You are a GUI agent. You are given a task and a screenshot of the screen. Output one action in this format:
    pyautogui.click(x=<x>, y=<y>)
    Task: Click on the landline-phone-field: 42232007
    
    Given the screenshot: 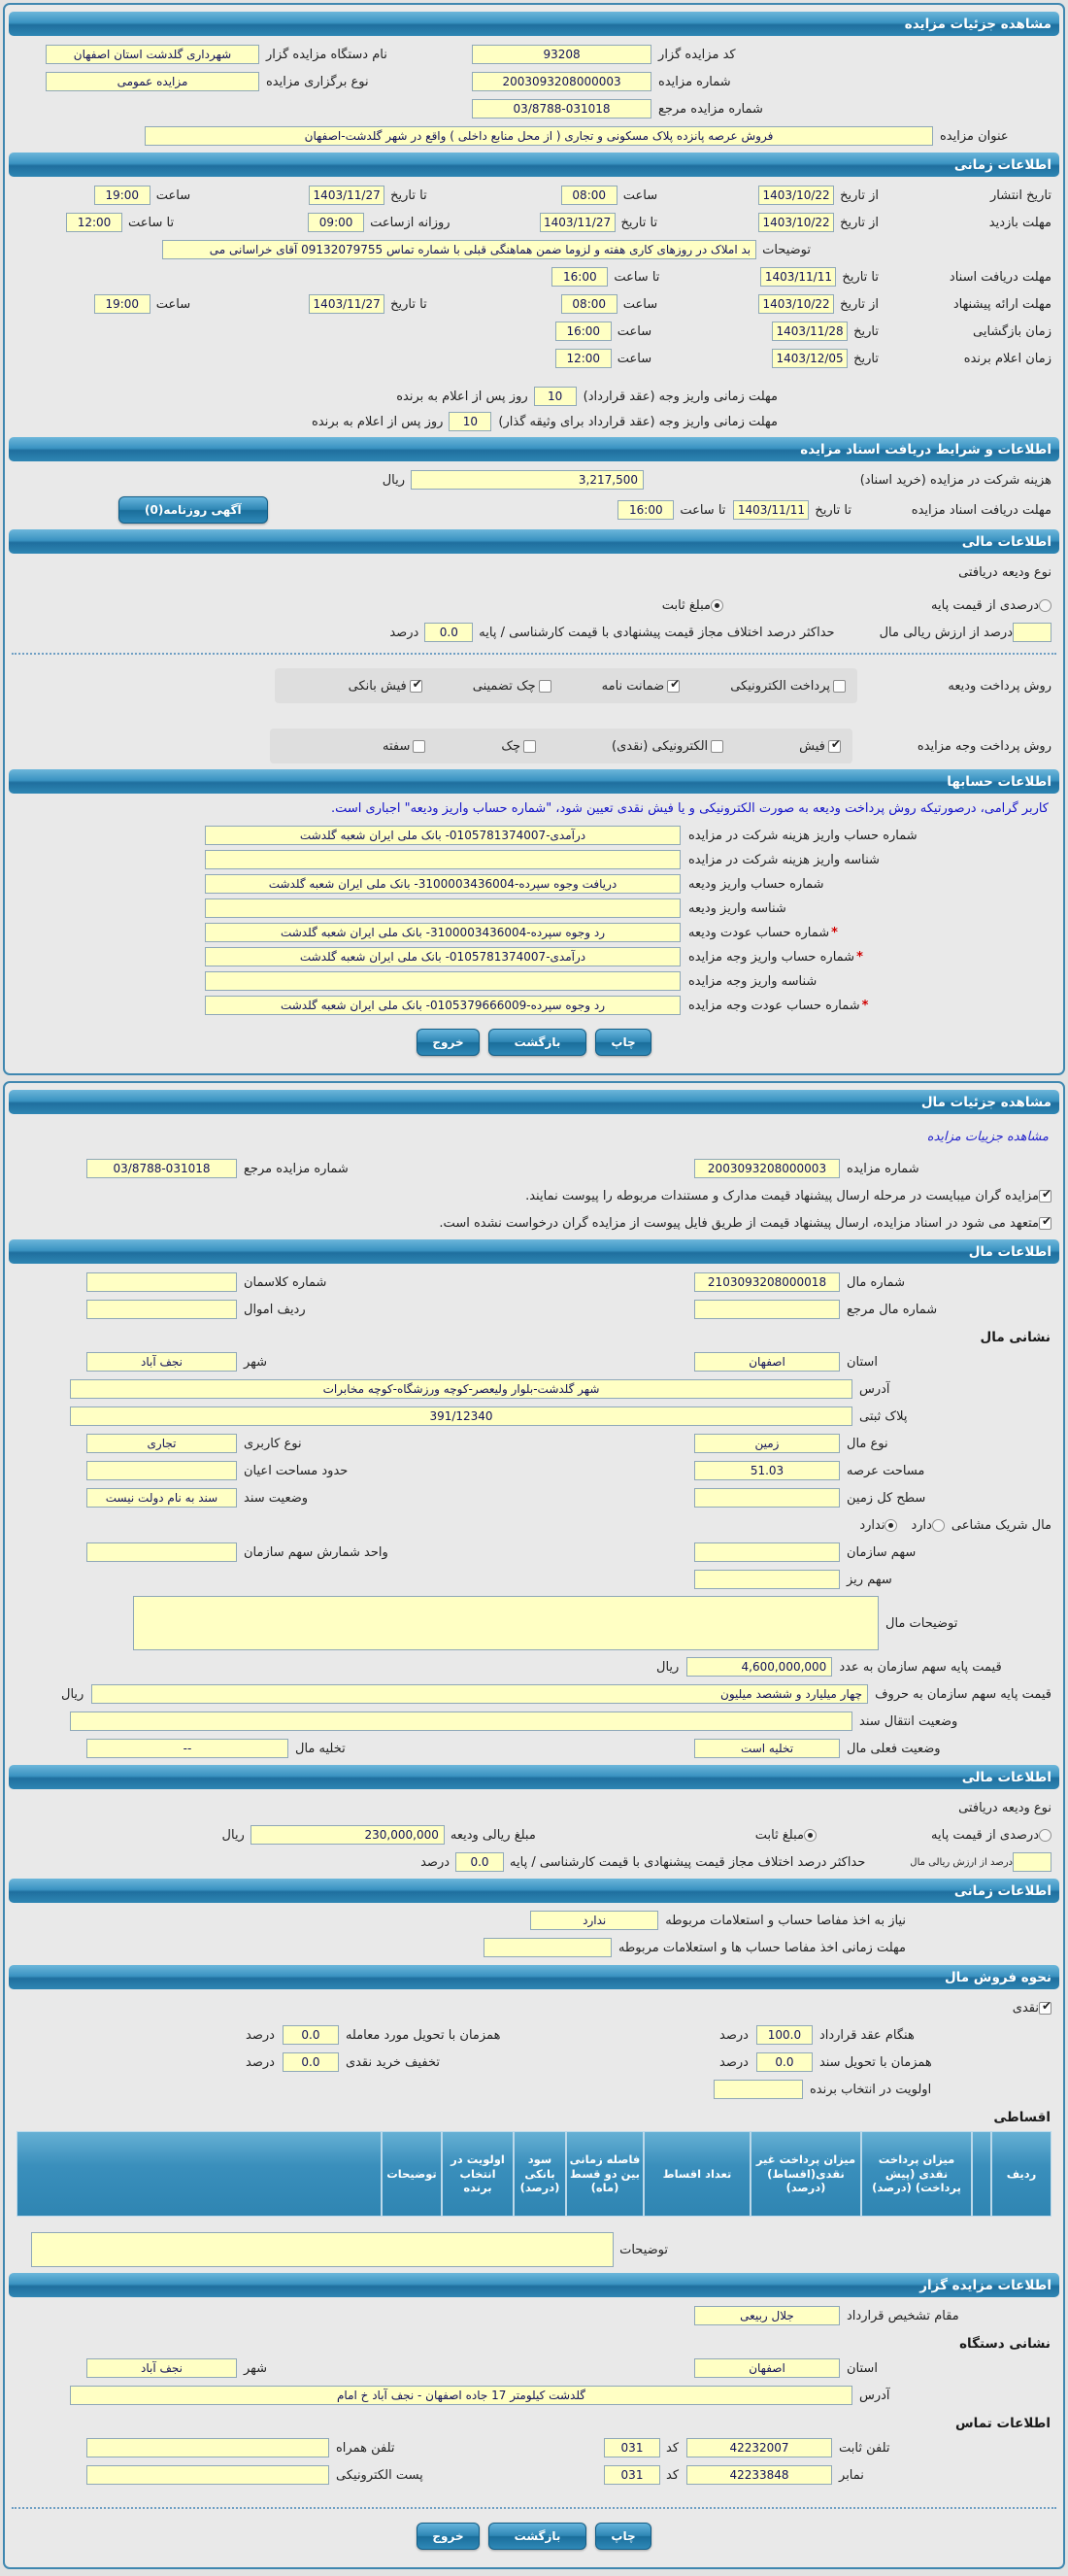 What is the action you would take?
    pyautogui.click(x=760, y=2447)
    